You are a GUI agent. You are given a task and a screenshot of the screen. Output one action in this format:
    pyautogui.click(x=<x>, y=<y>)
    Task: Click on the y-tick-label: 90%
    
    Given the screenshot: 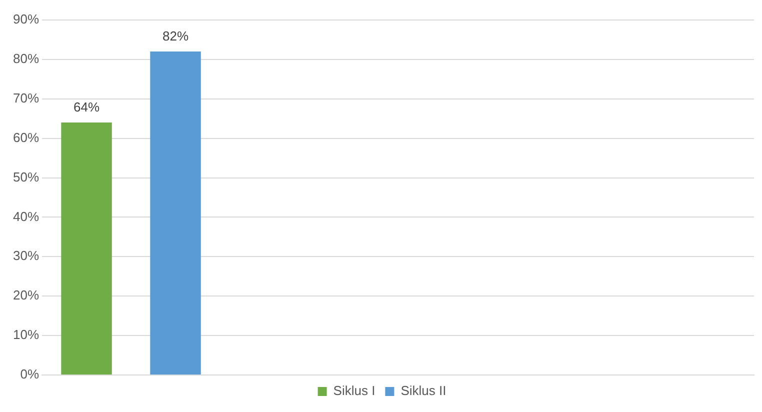 What is the action you would take?
    pyautogui.click(x=26, y=19)
    